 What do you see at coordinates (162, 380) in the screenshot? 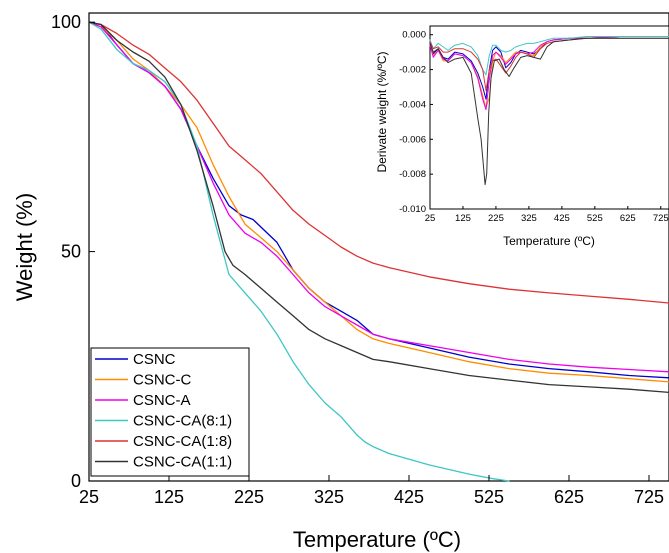
I see `legend-label-csnc-c: CSNC-C` at bounding box center [162, 380].